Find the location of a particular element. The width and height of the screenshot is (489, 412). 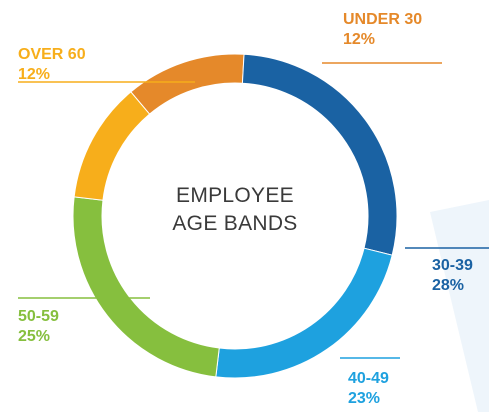

slice-label-under-30: UNDER 30 12% is located at coordinates (382, 30).